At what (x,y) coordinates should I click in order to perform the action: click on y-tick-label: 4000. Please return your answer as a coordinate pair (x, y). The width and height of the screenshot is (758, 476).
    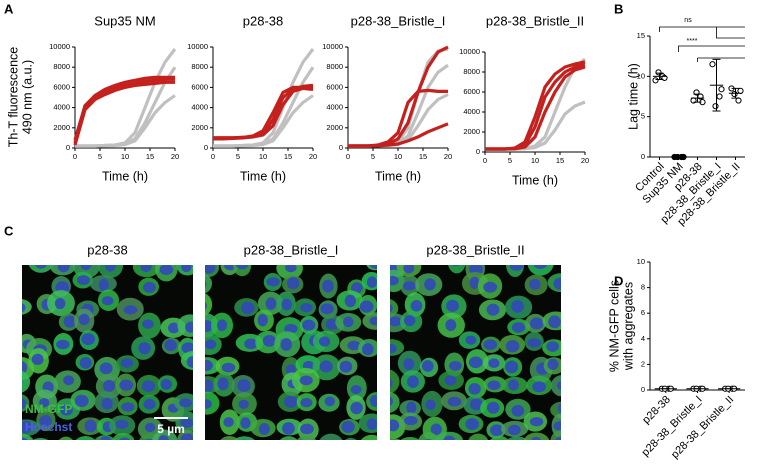
    Looking at the image, I should click on (199, 107).